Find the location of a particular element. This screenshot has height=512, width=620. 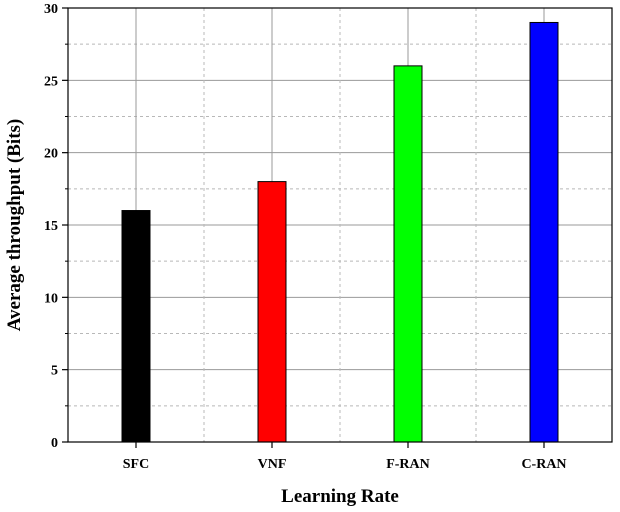

x-tick-label: VNF is located at coordinates (272, 464).